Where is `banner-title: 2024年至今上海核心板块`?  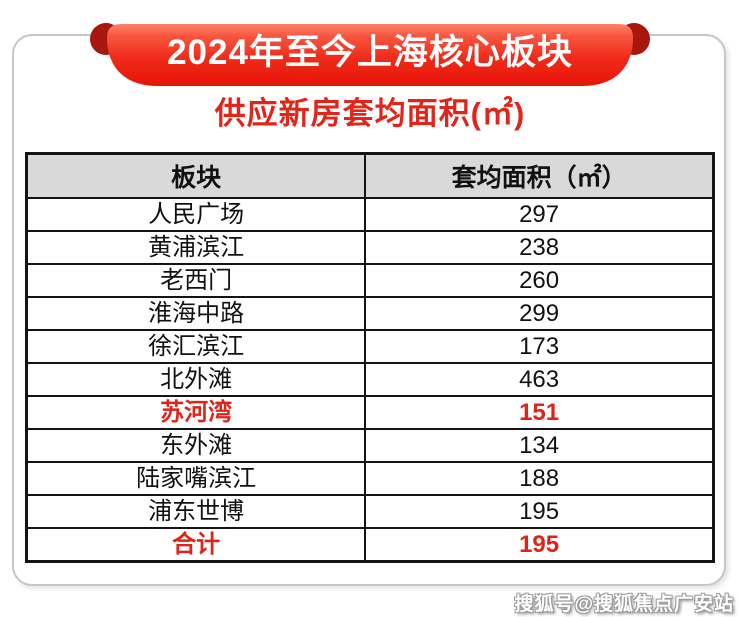 banner-title: 2024年至今上海核心板块 is located at coordinates (370, 52).